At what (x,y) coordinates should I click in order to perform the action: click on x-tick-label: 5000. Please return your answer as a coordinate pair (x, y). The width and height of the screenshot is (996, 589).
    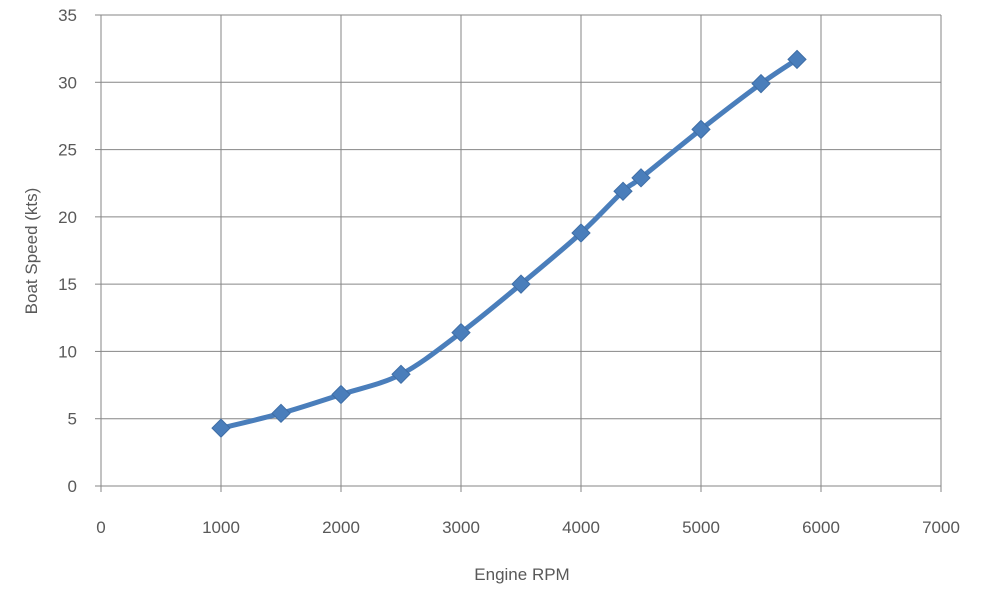
    Looking at the image, I should click on (701, 527).